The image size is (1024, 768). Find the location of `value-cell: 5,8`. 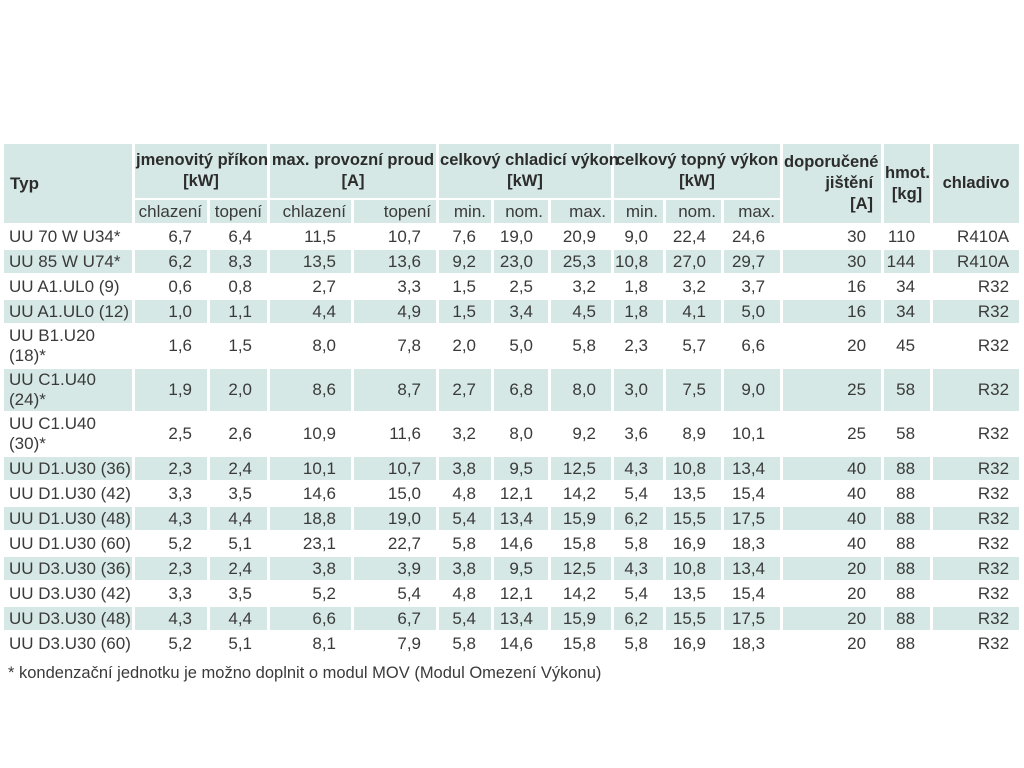

value-cell: 5,8 is located at coordinates (465, 643).